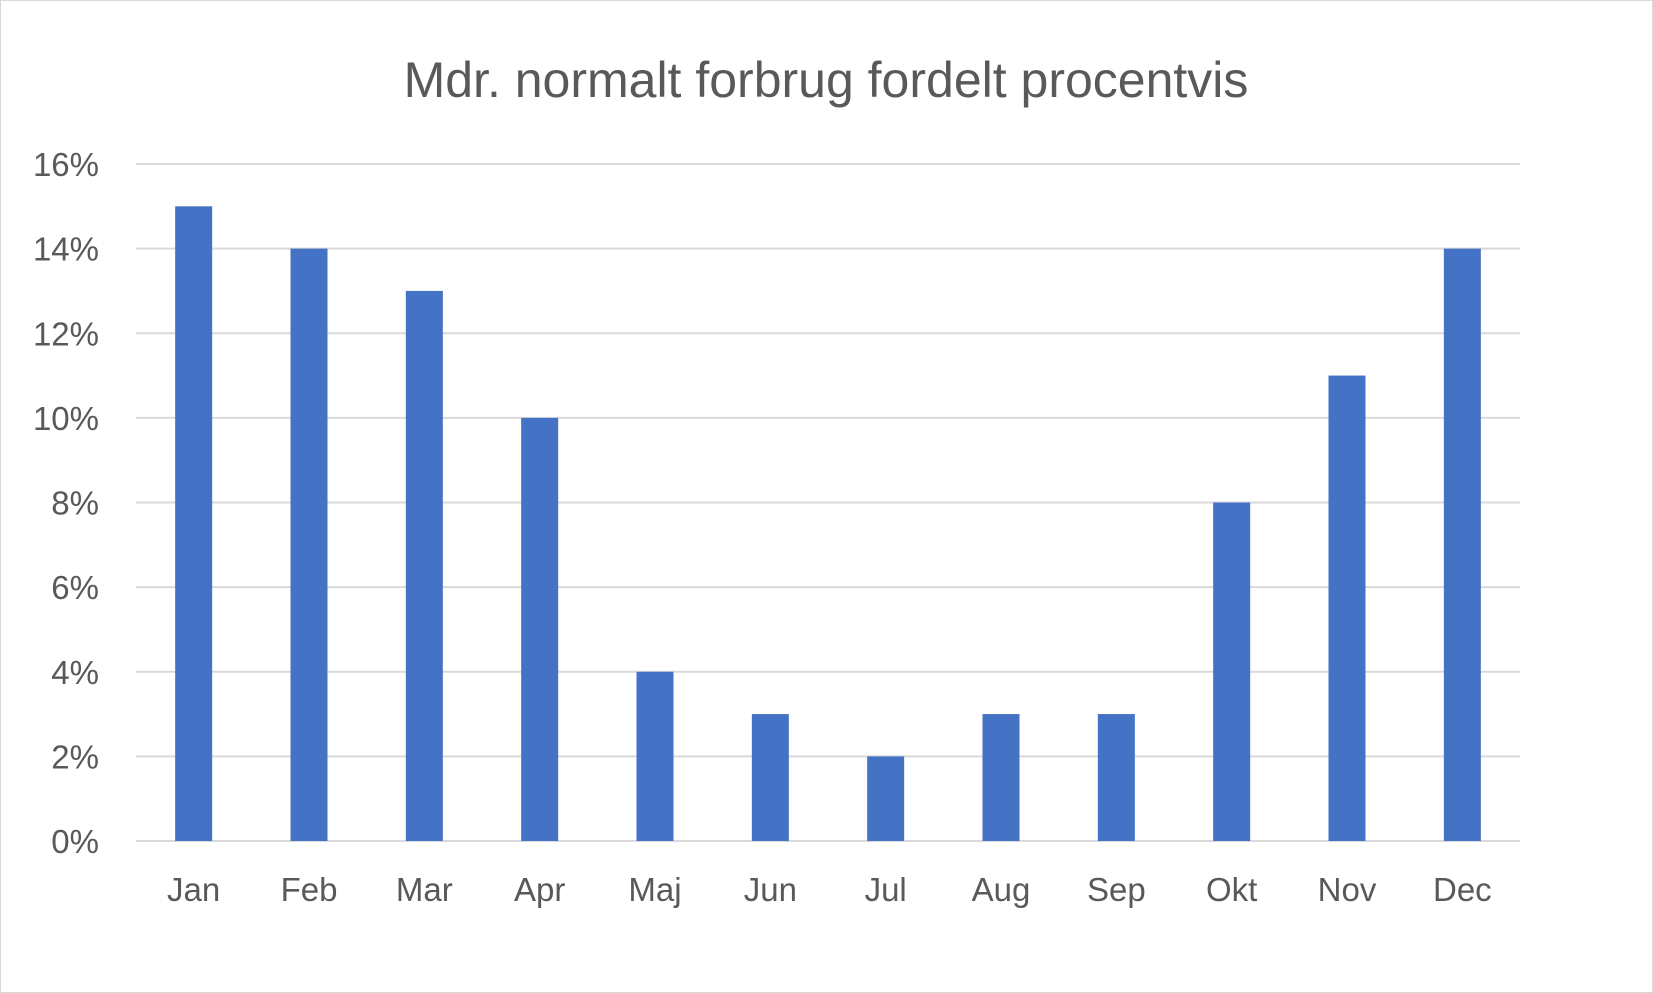 Image resolution: width=1653 pixels, height=993 pixels. I want to click on y-tick-label: 4%, so click(75, 672).